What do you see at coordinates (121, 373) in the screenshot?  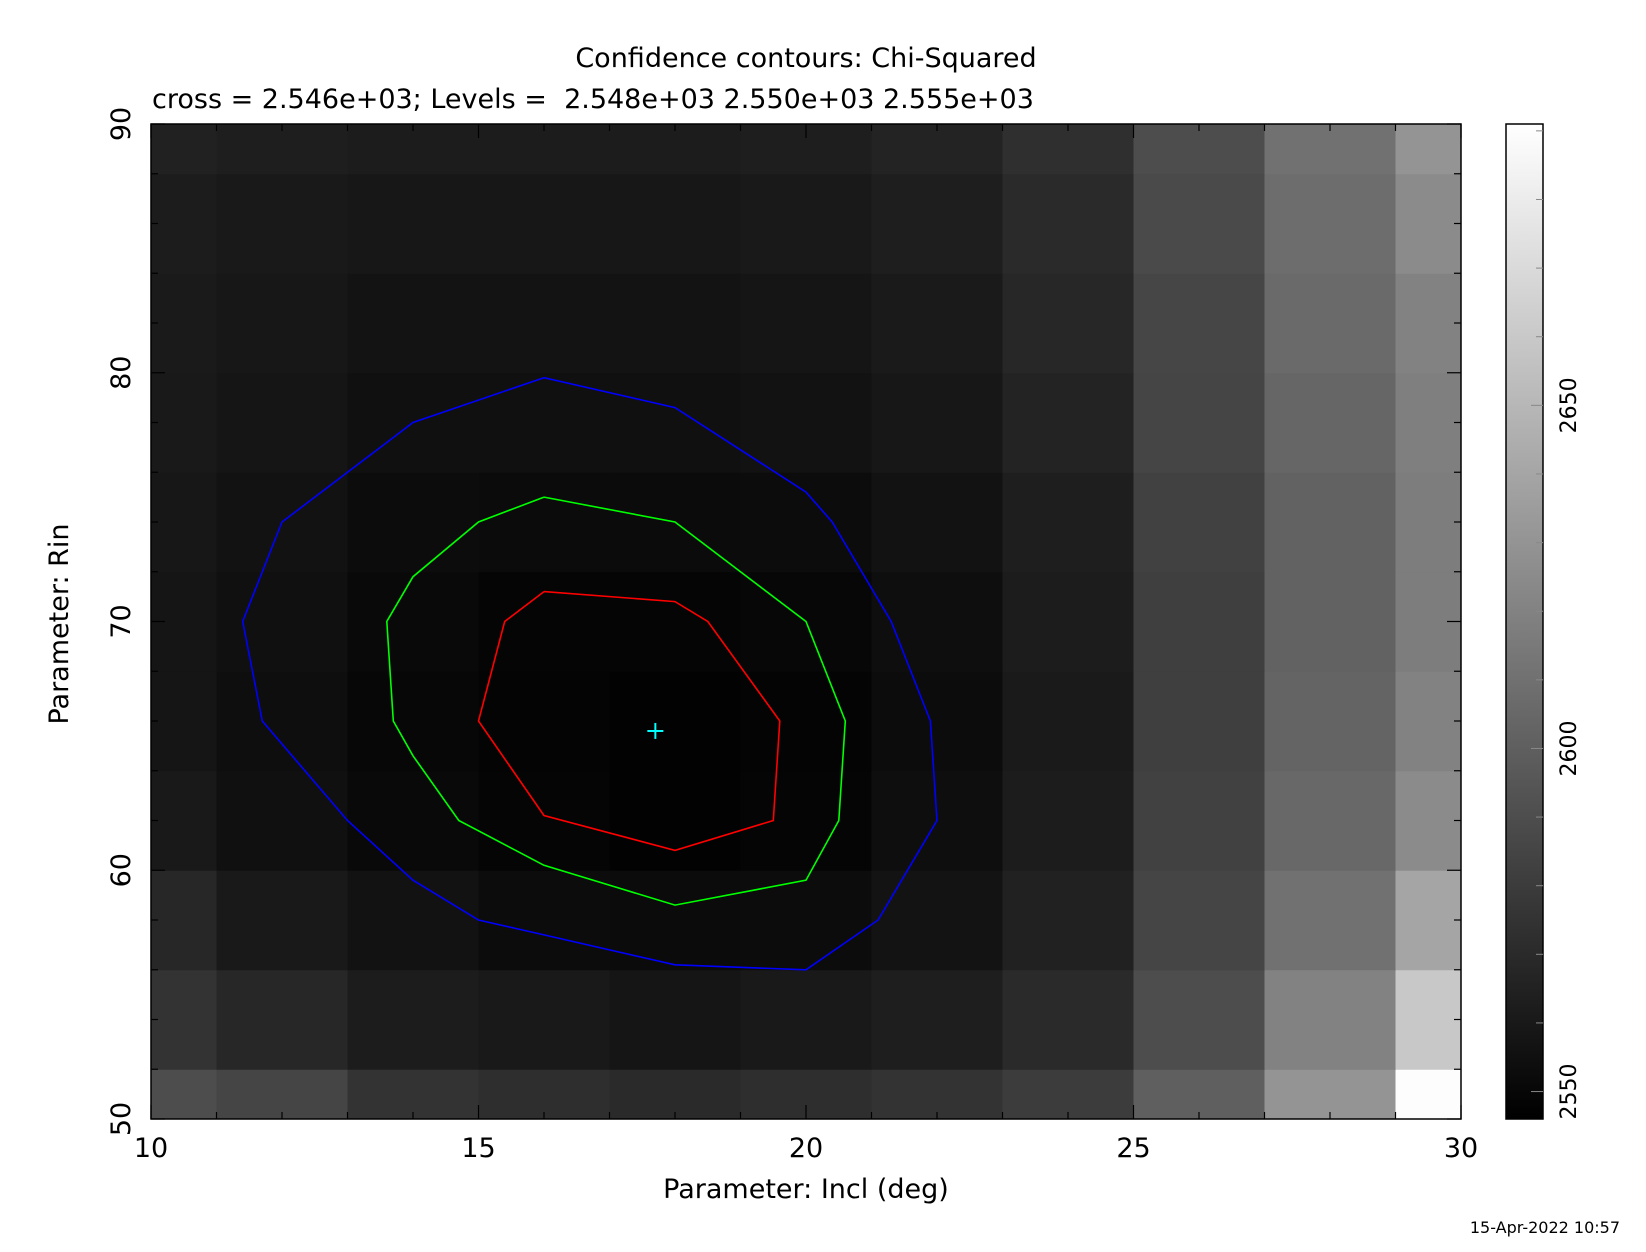 I see `y-tick-label: 80` at bounding box center [121, 373].